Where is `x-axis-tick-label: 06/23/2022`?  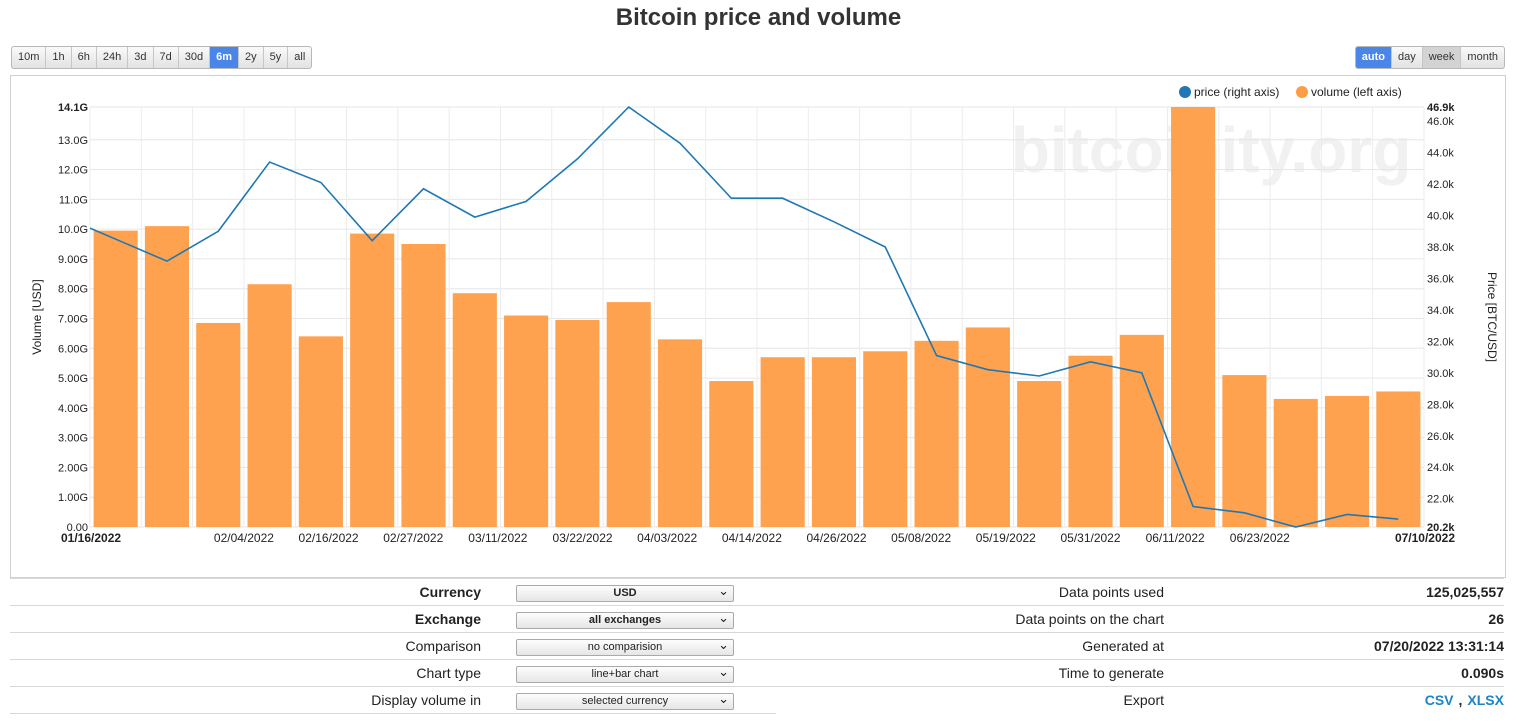 x-axis-tick-label: 06/23/2022 is located at coordinates (1260, 538).